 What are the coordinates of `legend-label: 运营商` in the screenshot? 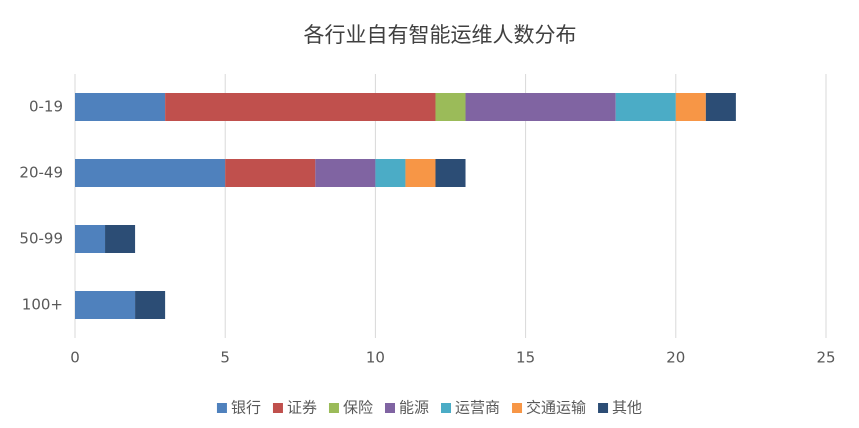 It's located at (477, 408).